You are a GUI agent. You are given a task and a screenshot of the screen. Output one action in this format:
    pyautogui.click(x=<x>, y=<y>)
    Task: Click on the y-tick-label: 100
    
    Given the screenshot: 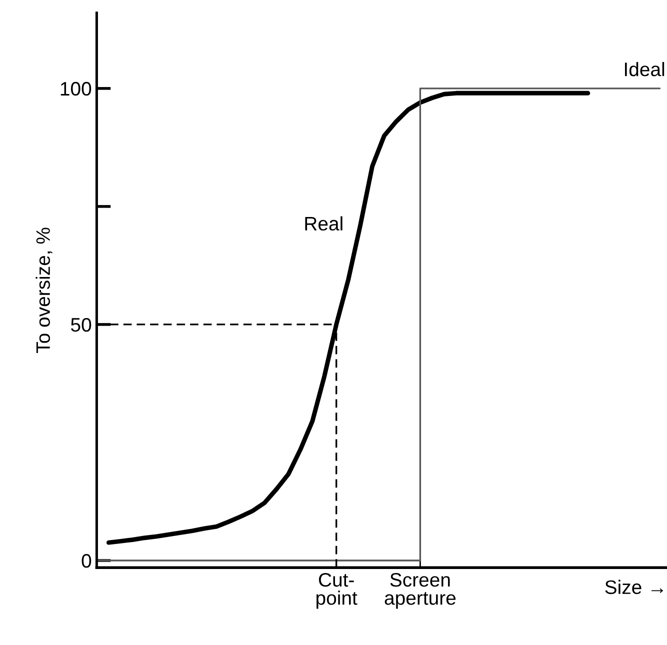 What is the action you would take?
    pyautogui.click(x=76, y=89)
    